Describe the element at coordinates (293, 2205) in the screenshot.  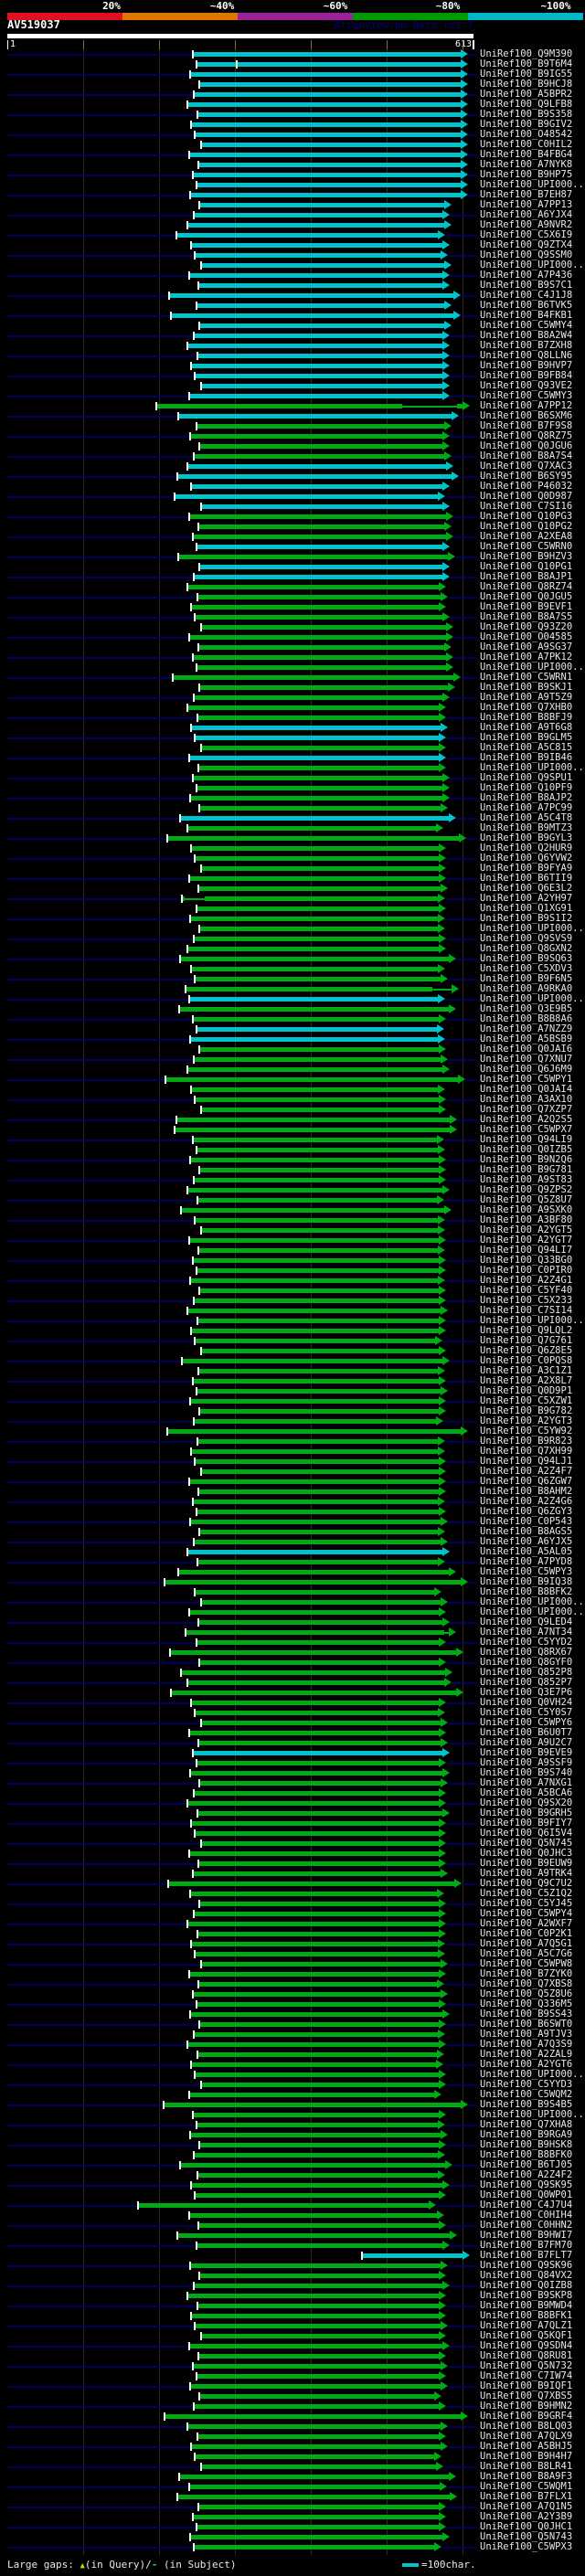
I see `alignment-row: UniRef100_C4J7U4` at that location.